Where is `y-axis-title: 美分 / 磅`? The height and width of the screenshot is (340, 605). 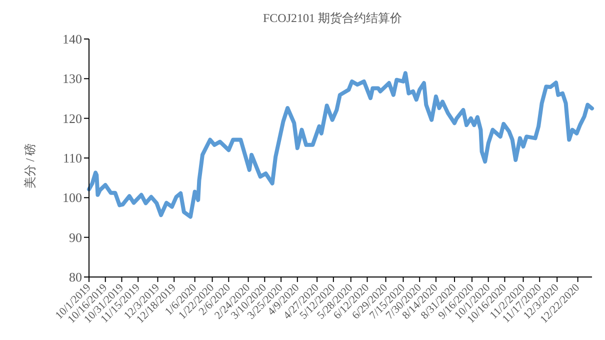
y-axis-title: 美分 / 磅 is located at coordinates (30, 166).